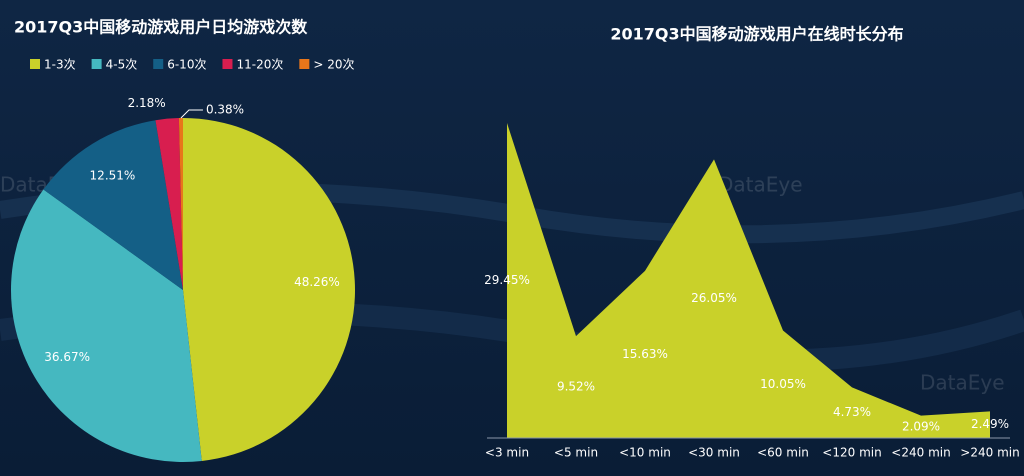 This screenshot has width=1024, height=476. Describe the element at coordinates (67, 357) in the screenshot. I see `data-label: 36.67%` at that location.